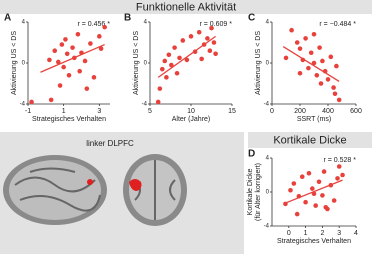  Describe the element at coordinates (251, 18) in the screenshot. I see `panel-label: C` at that location.